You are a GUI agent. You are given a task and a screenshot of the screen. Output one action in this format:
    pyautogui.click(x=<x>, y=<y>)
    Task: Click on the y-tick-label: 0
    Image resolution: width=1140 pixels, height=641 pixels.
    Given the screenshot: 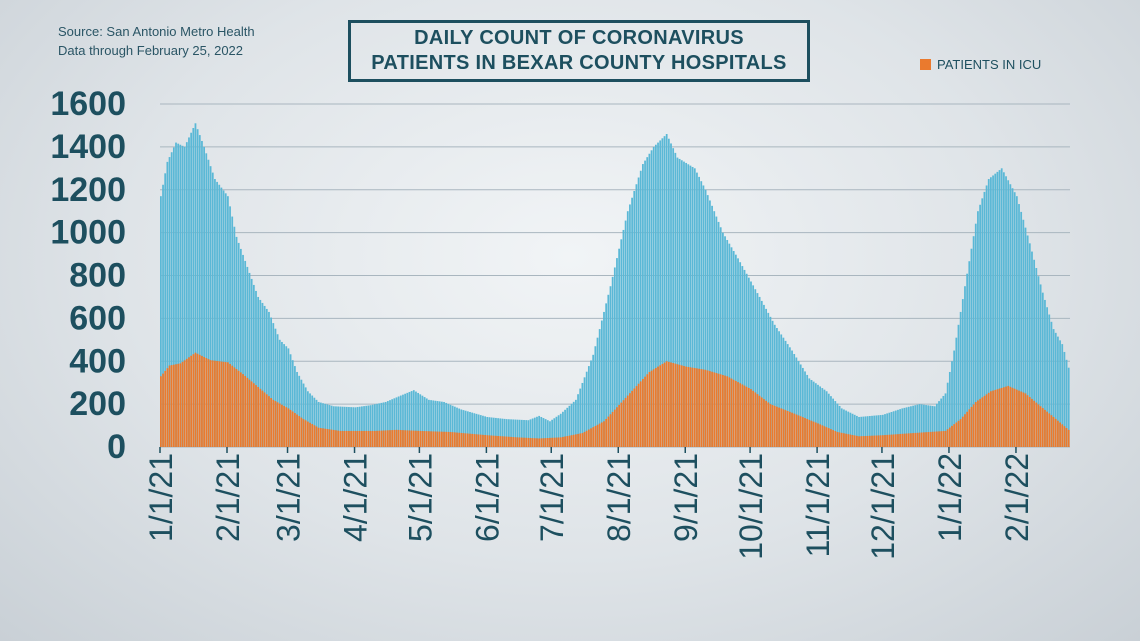 What is the action you would take?
    pyautogui.click(x=116, y=447)
    